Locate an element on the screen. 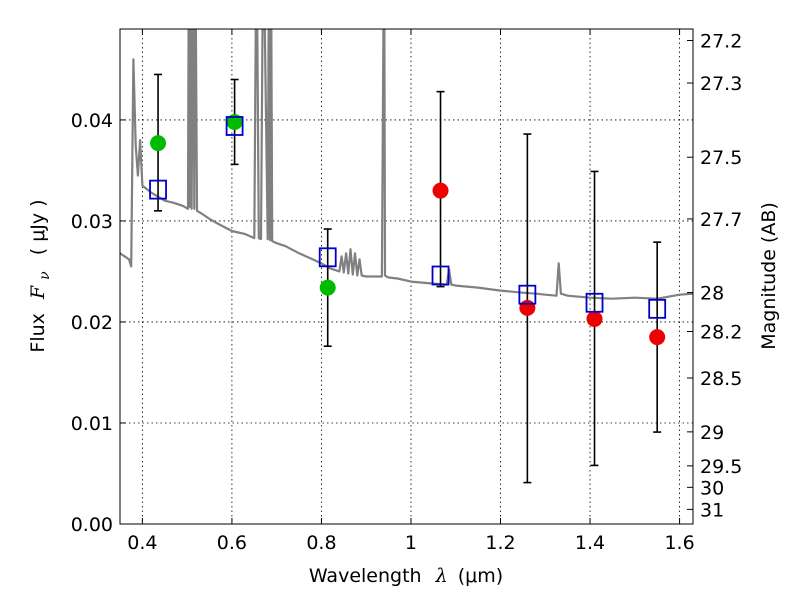 The height and width of the screenshot is (600, 800). right-tick-label: 28.2 is located at coordinates (721, 333).